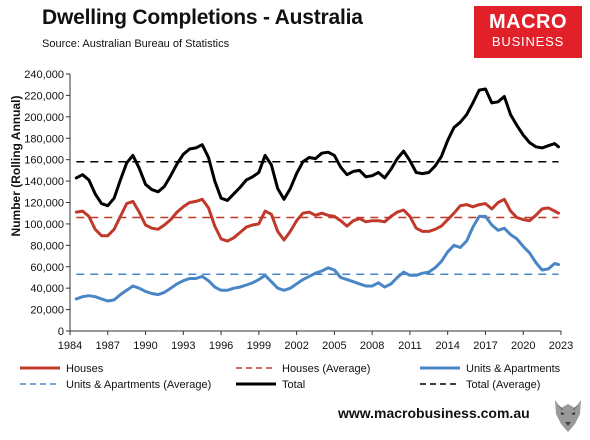 This screenshot has width=590, height=440. Describe the element at coordinates (434, 413) in the screenshot. I see `footer-url: www.macrobusiness.com.au` at that location.